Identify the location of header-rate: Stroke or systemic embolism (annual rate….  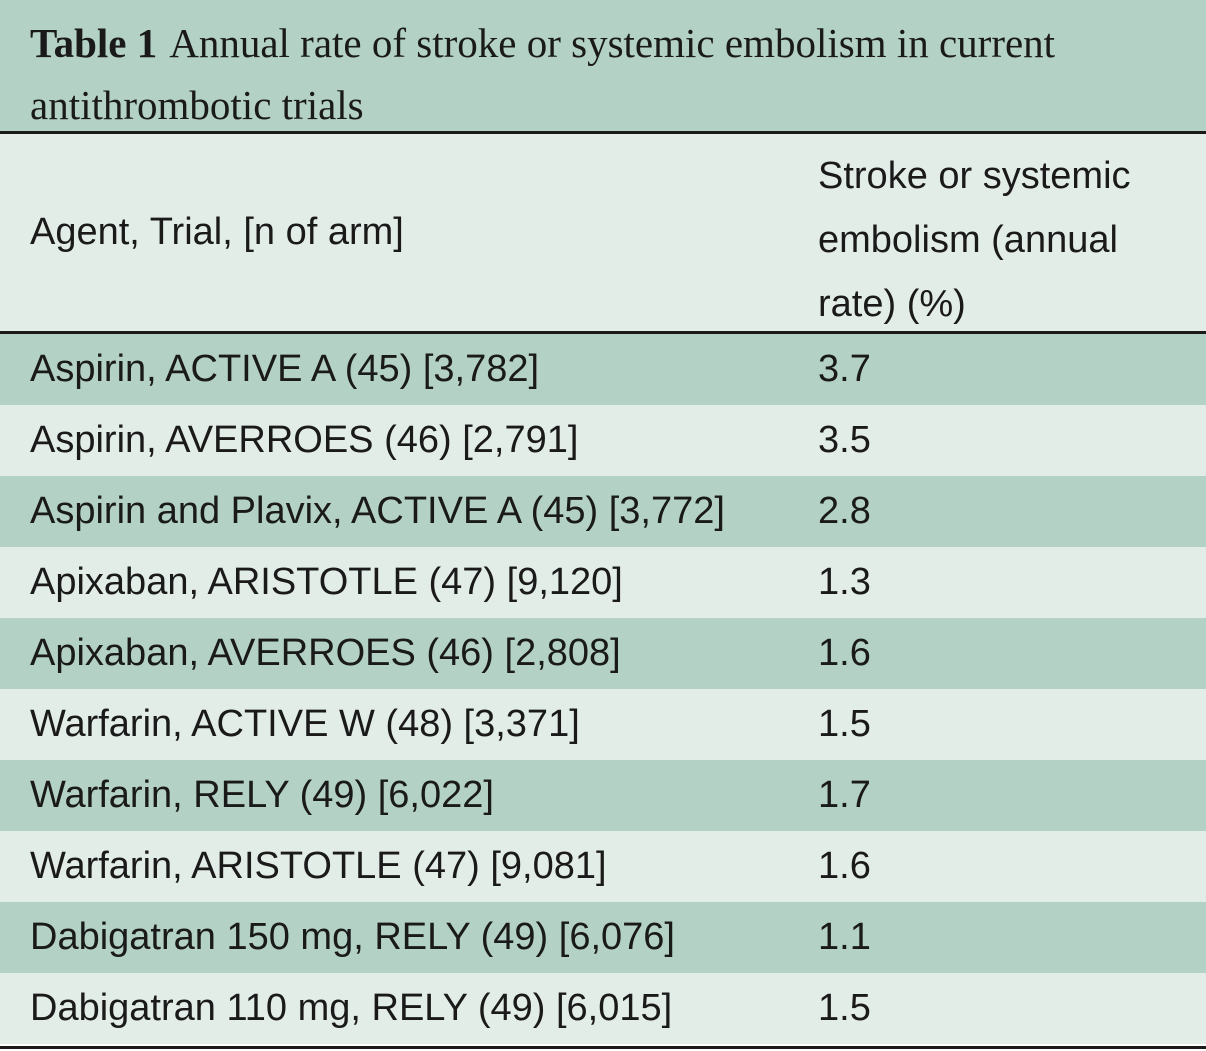
(974, 240).